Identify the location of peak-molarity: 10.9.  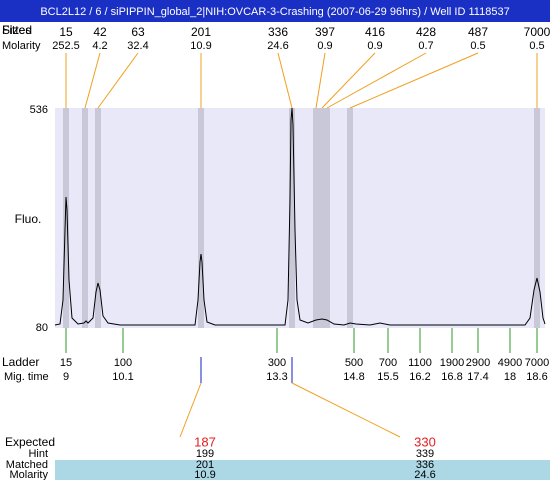
(200, 46).